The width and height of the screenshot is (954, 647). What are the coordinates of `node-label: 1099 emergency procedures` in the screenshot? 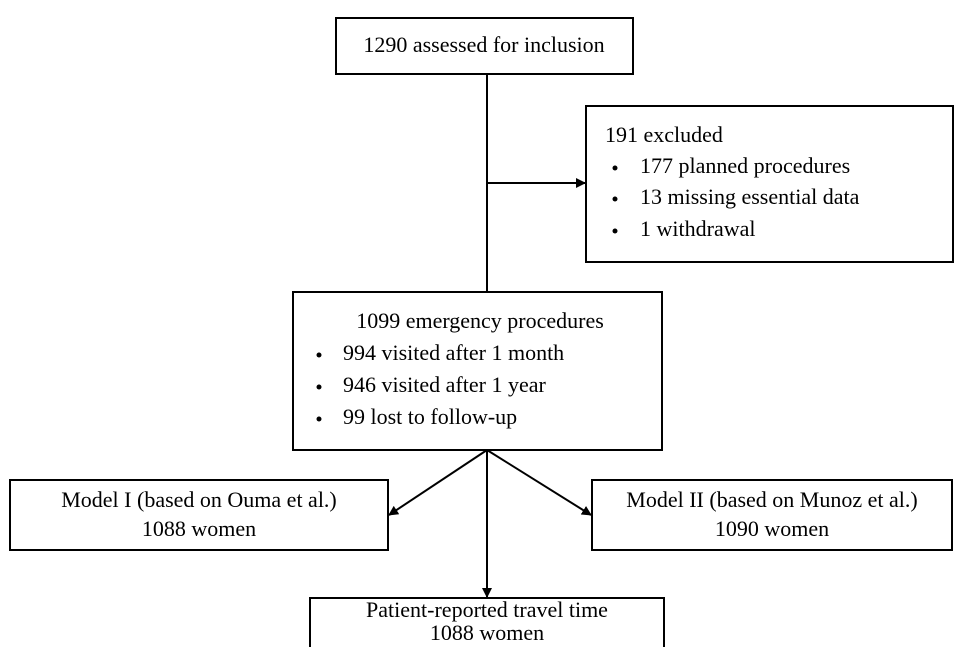 It's located at (480, 320).